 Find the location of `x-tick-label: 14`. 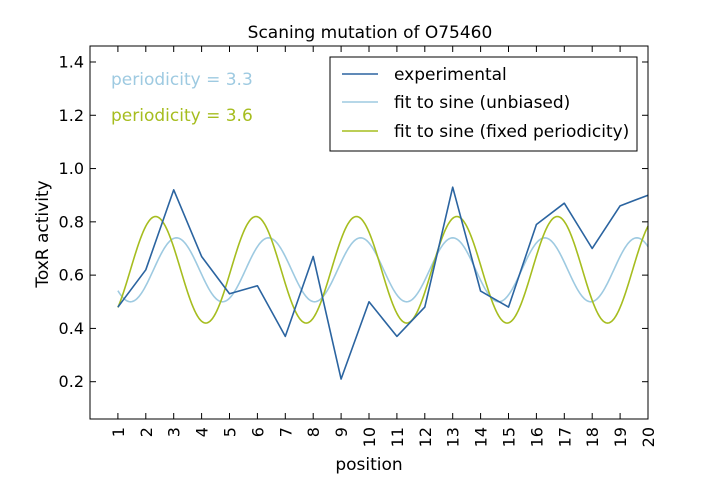

x-tick-label: 14 is located at coordinates (481, 437).